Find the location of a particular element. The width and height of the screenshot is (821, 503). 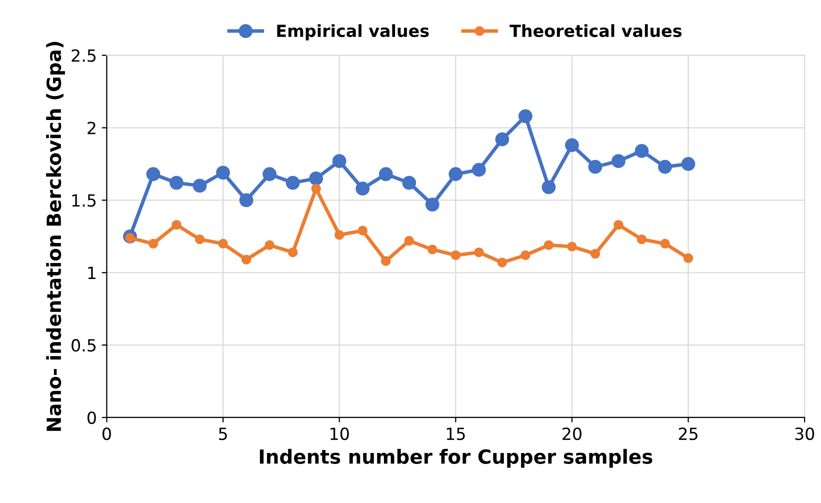

x-tick-label: 30 is located at coordinates (804, 434).